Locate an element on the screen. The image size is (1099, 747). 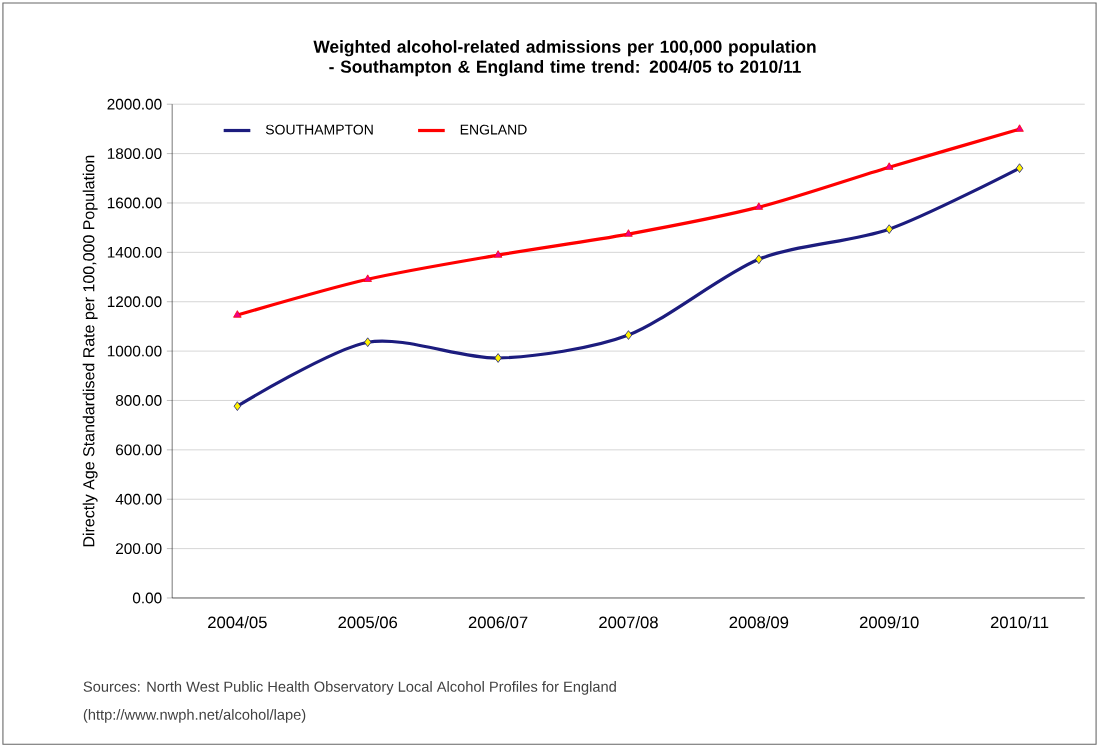
chart-title: Weighted alcohol-related admissions per 100,000 population - Southampton & England time trend: 2004/05 to 2010/11 is located at coordinates (564, 58).